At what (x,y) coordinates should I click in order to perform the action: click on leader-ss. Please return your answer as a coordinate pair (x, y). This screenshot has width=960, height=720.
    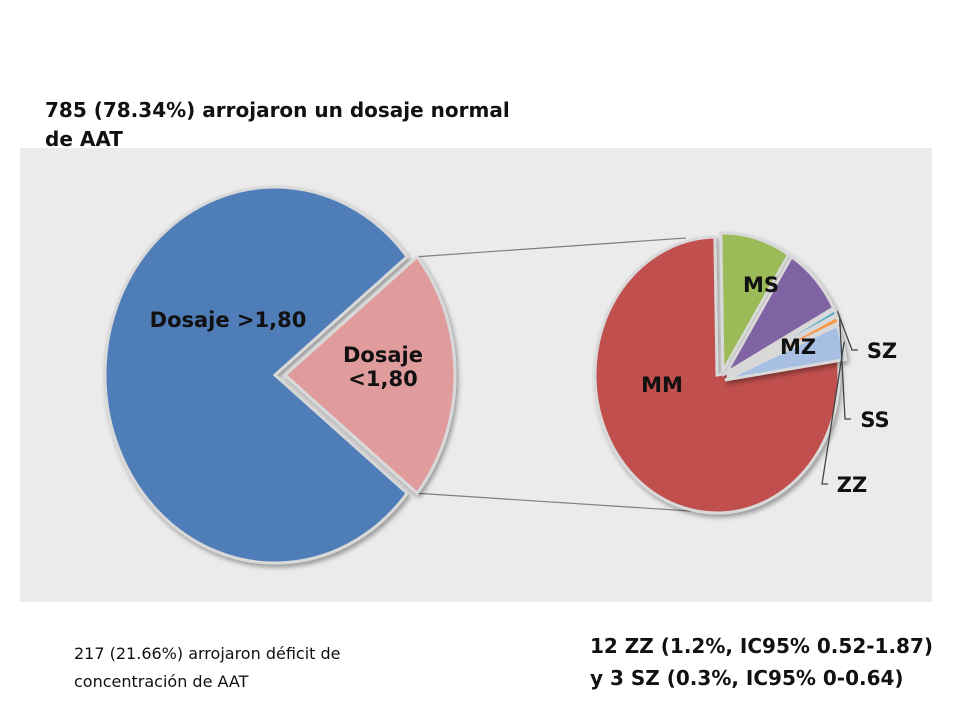
    Looking at the image, I should click on (845, 369).